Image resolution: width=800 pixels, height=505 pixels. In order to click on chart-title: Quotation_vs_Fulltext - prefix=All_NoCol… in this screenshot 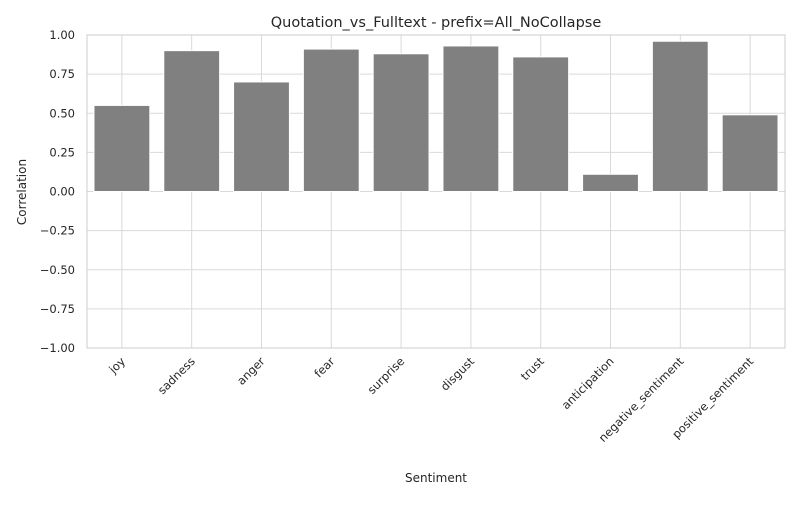, I will do `click(436, 23)`.